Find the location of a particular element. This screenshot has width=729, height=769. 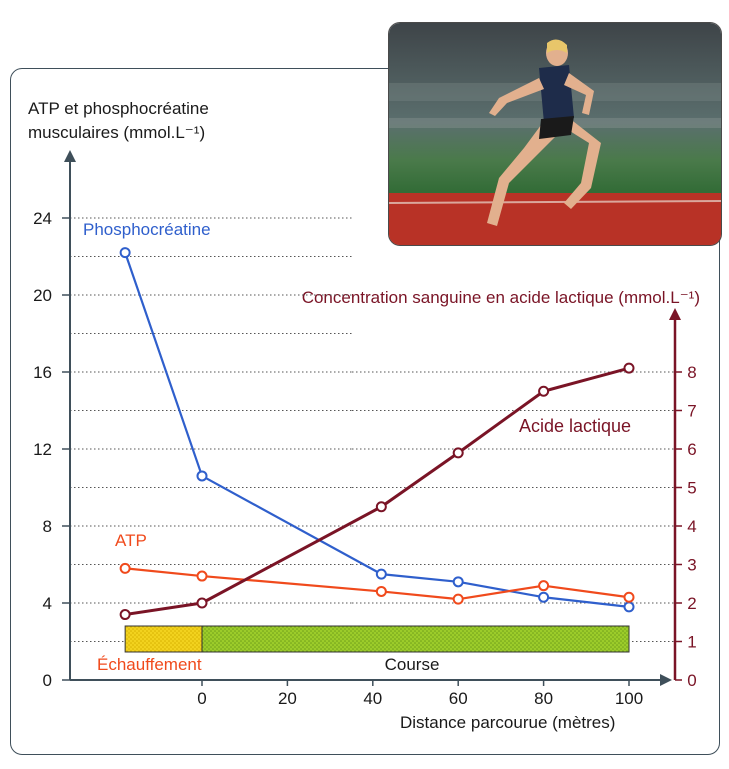

left-axis-arrow-icon is located at coordinates (70, 156).